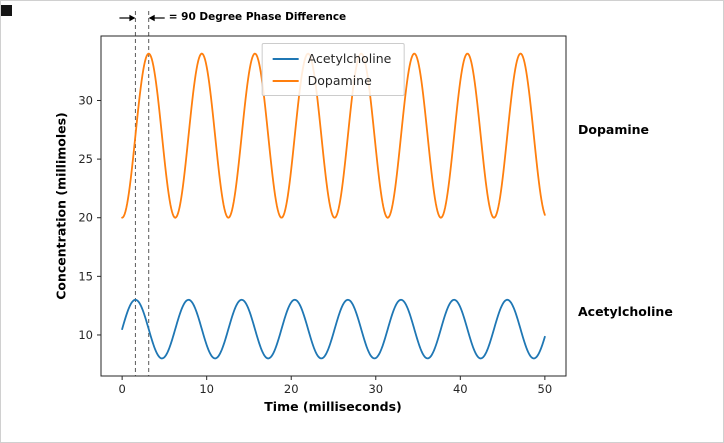 This screenshot has height=443, width=724. I want to click on svg-text: 0, so click(121, 389).